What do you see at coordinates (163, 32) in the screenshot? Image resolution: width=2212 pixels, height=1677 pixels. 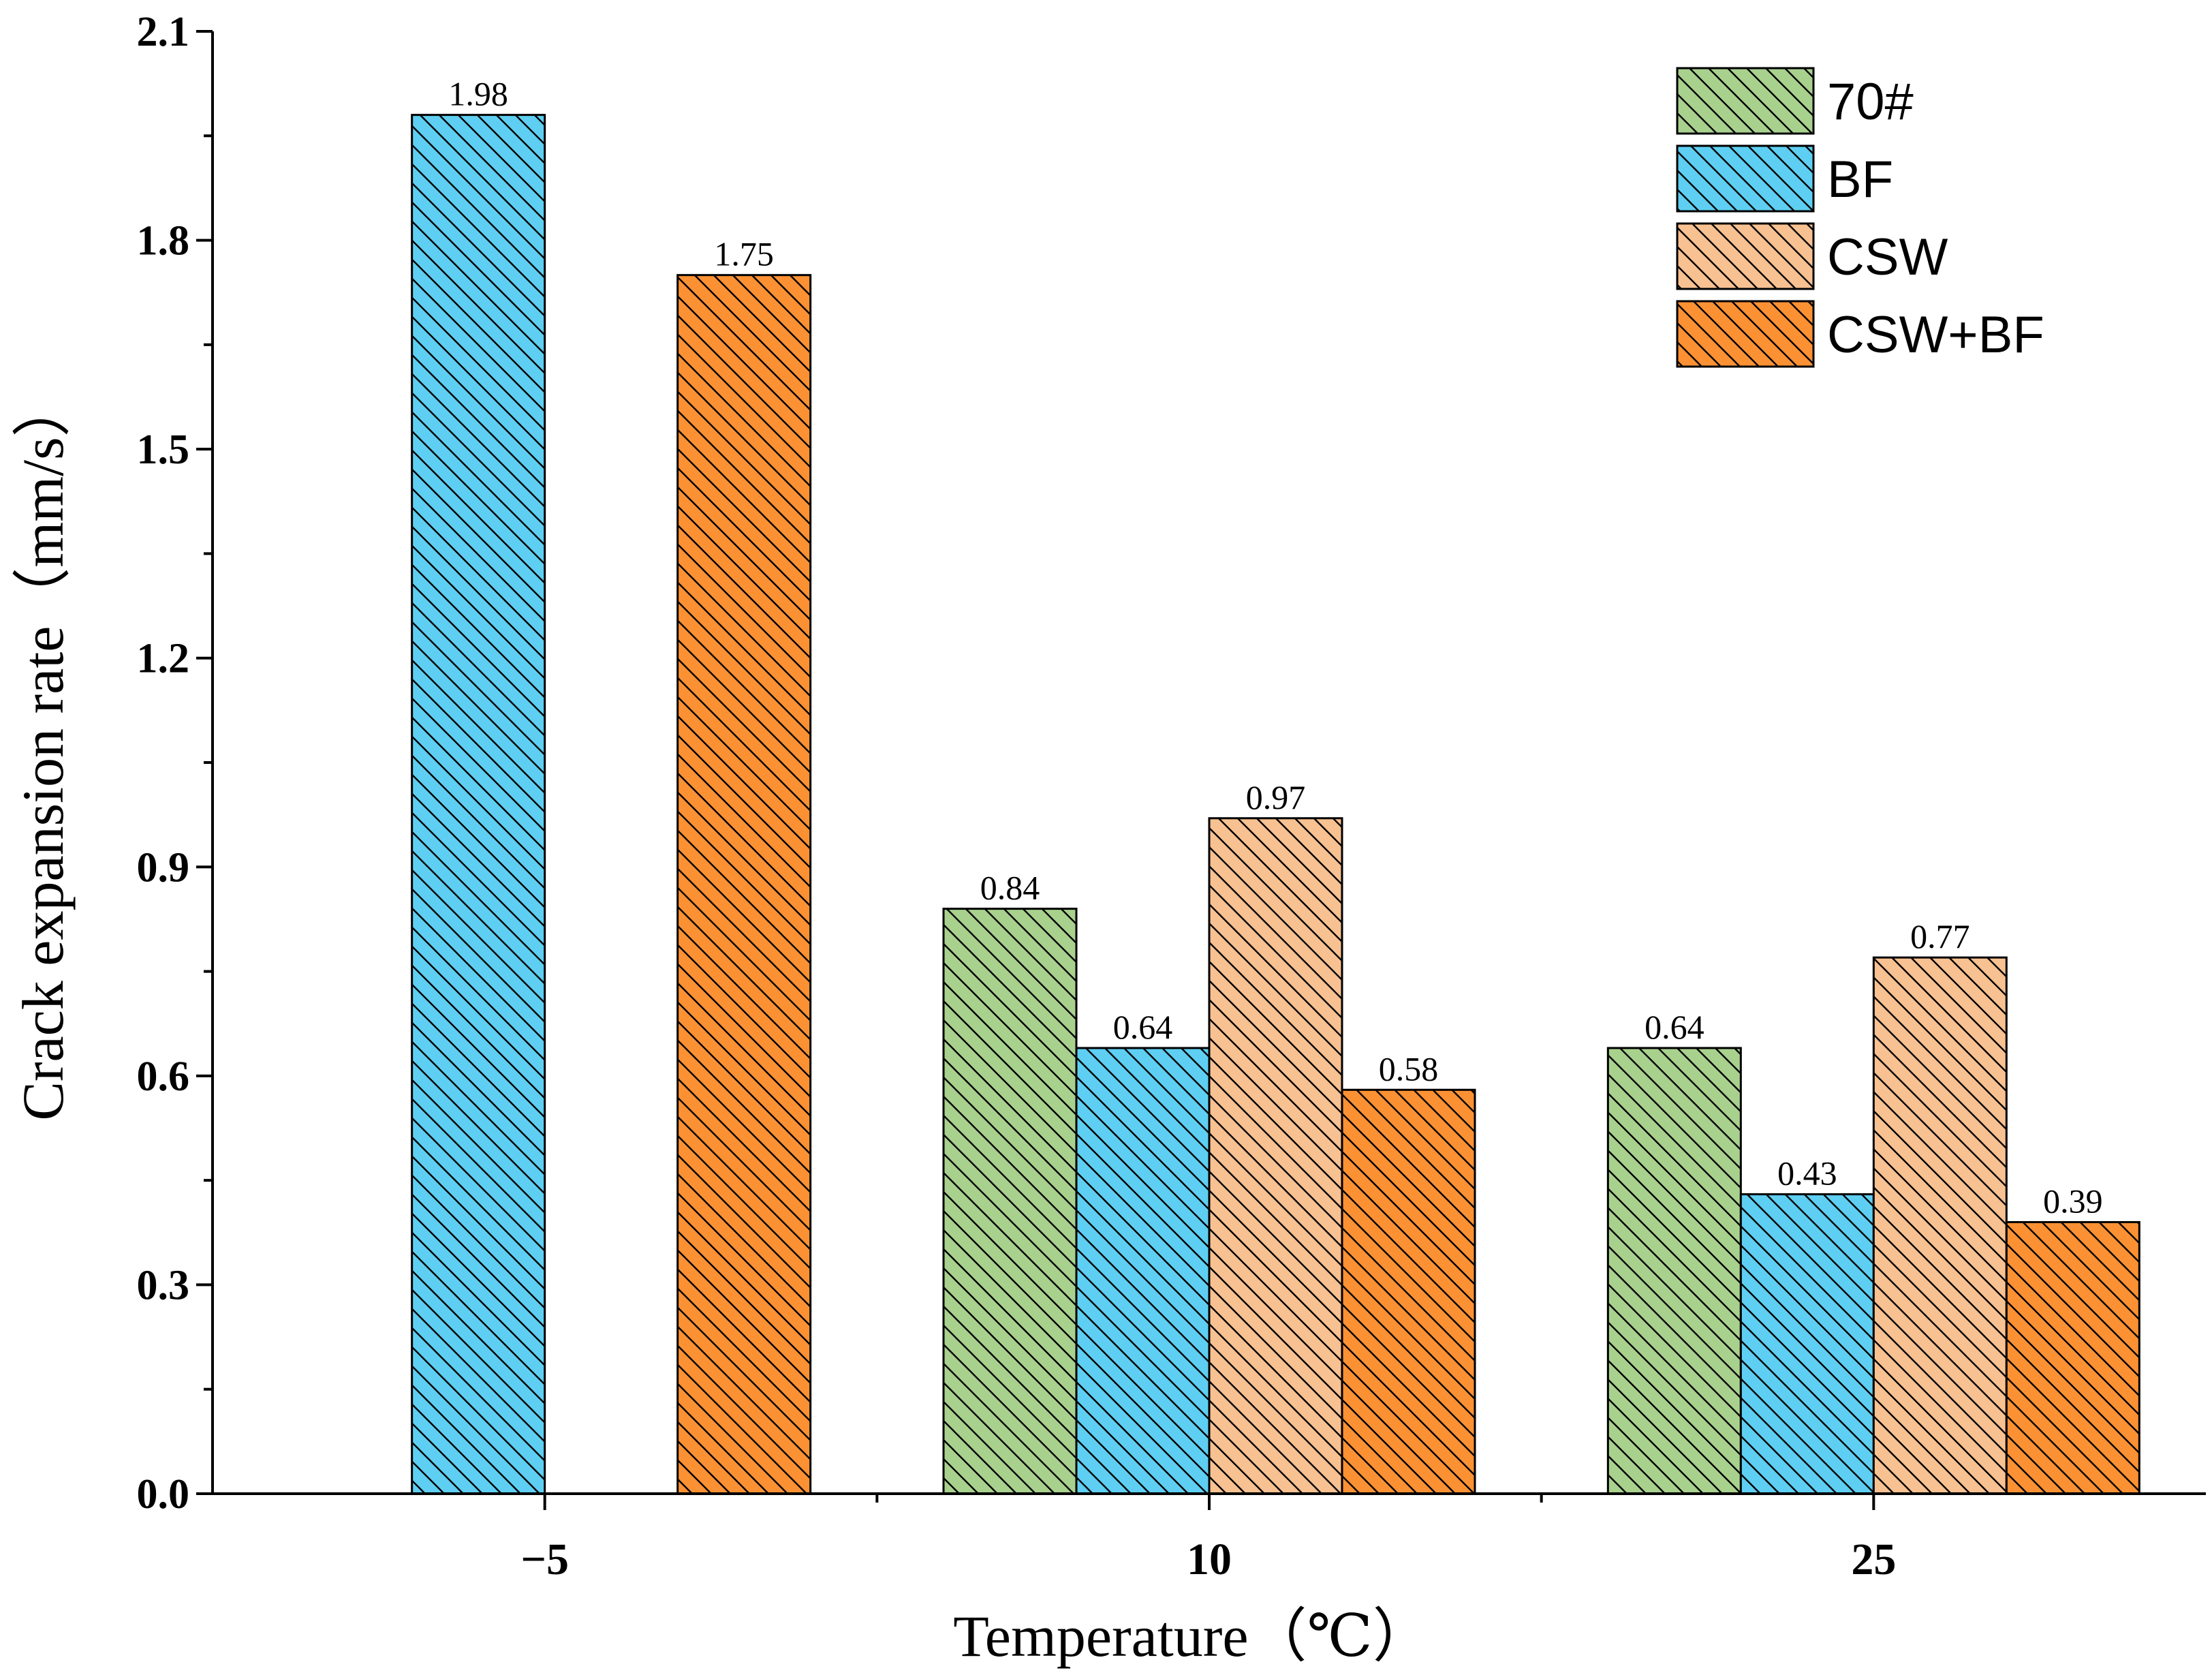 I see `y-tick-label: 2.1` at bounding box center [163, 32].